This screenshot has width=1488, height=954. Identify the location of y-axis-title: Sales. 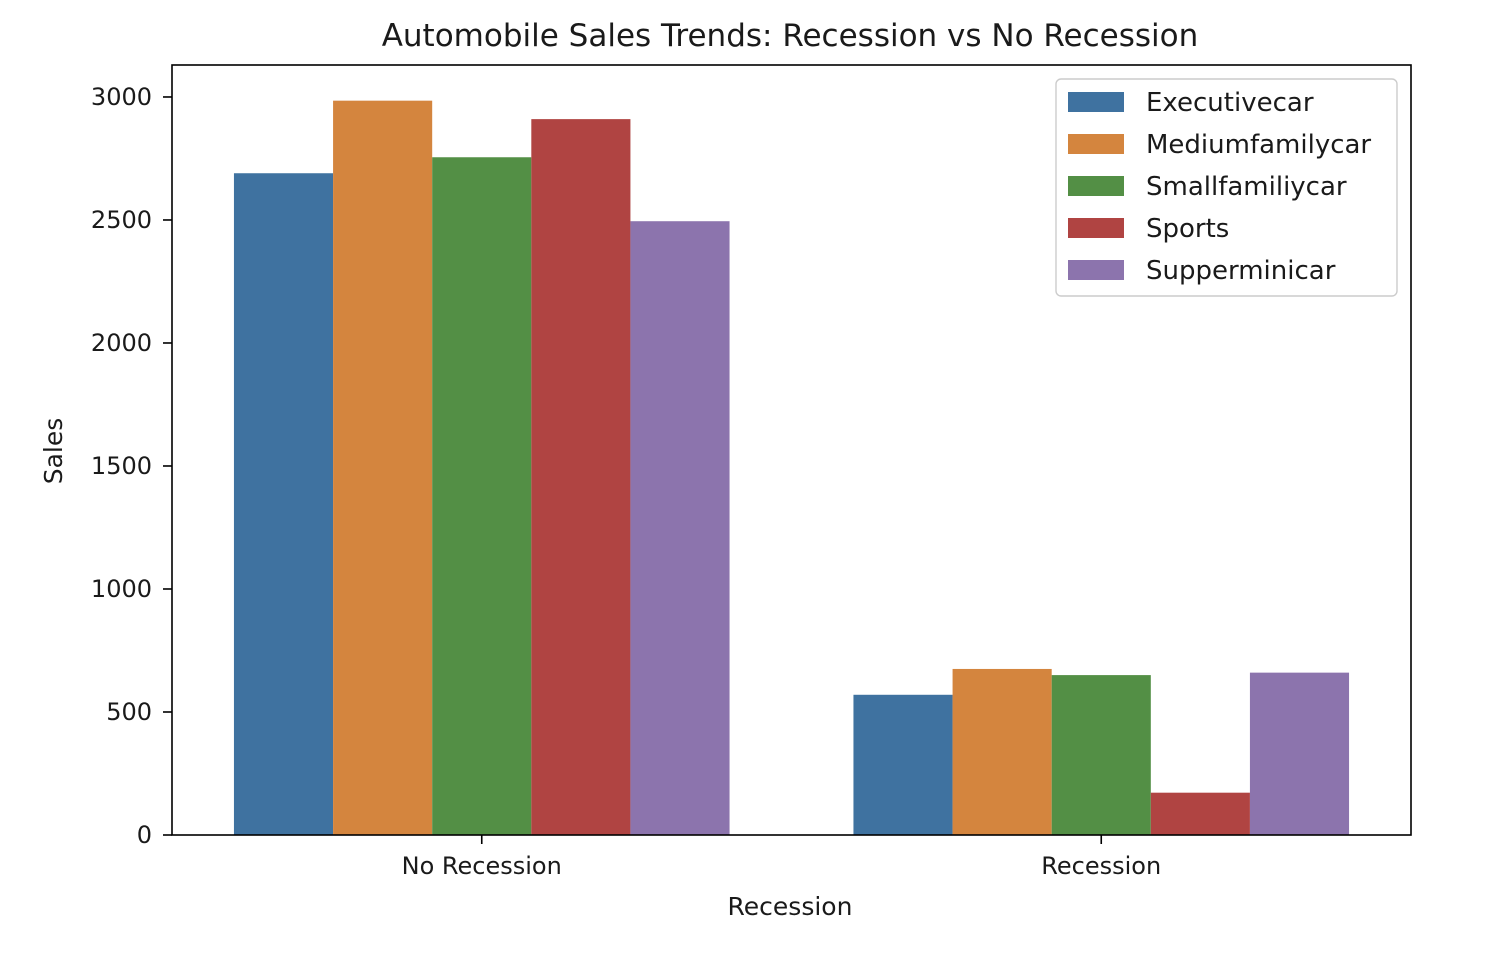
(53, 451).